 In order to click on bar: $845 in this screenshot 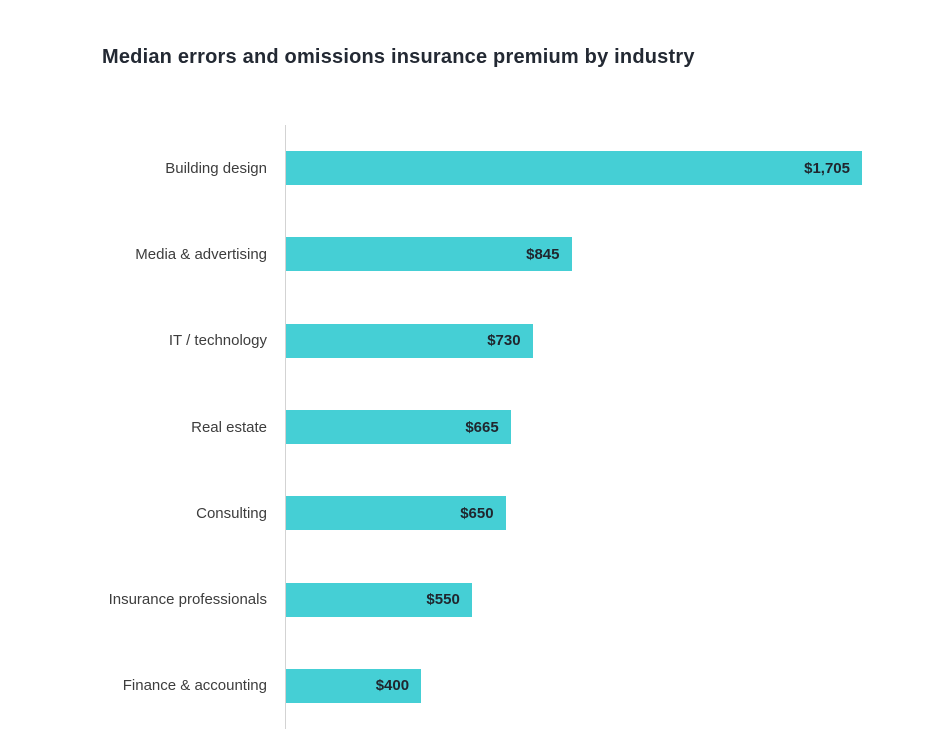, I will do `click(429, 254)`.